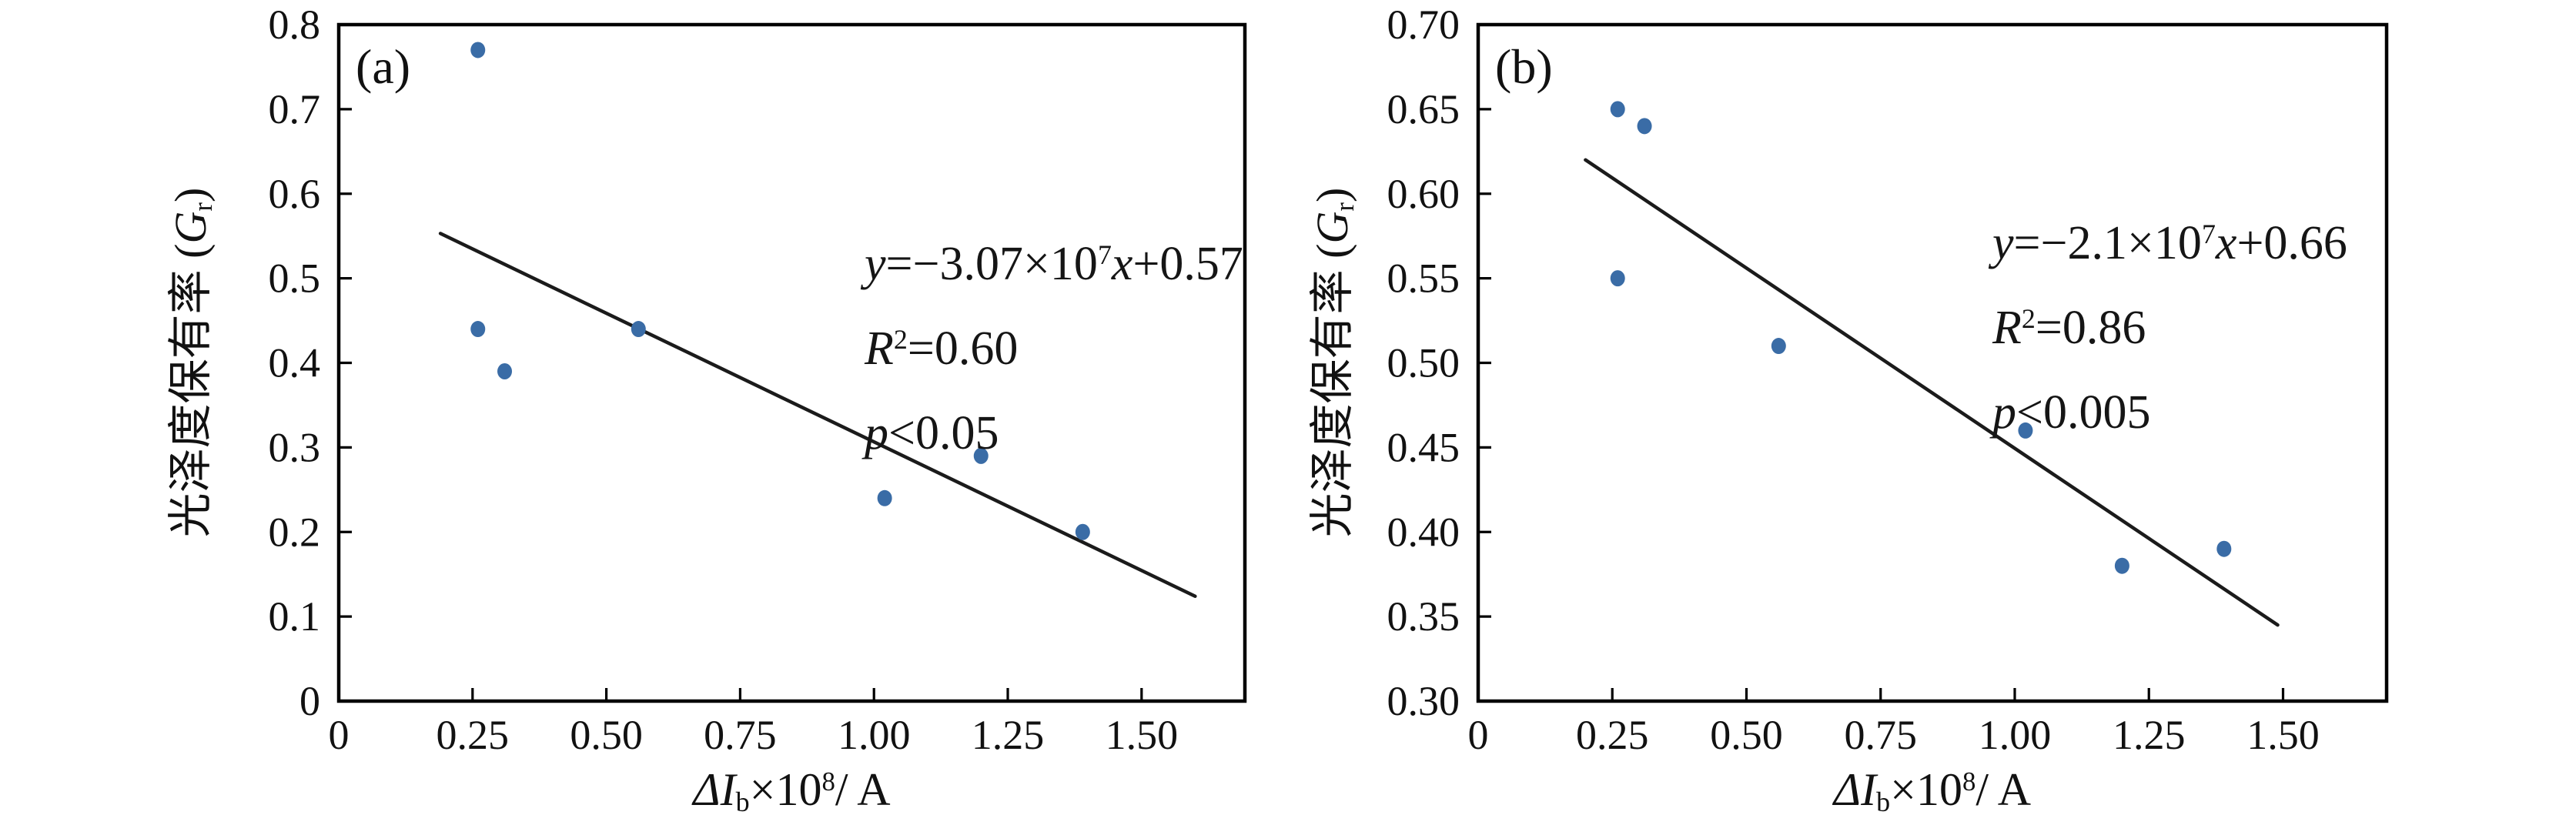  What do you see at coordinates (1424, 363) in the screenshot?
I see `y-tick-label: 0.50` at bounding box center [1424, 363].